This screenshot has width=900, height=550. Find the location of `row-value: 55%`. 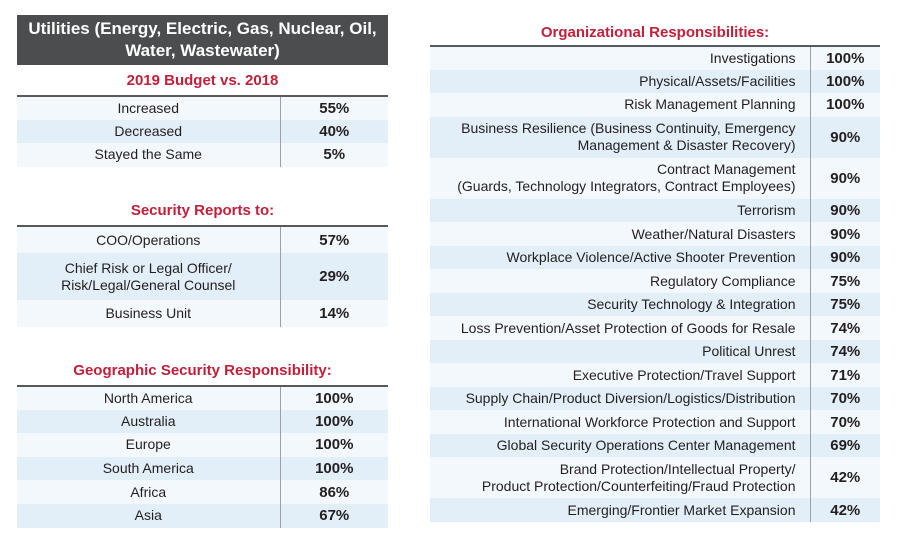

row-value: 55% is located at coordinates (333, 108).